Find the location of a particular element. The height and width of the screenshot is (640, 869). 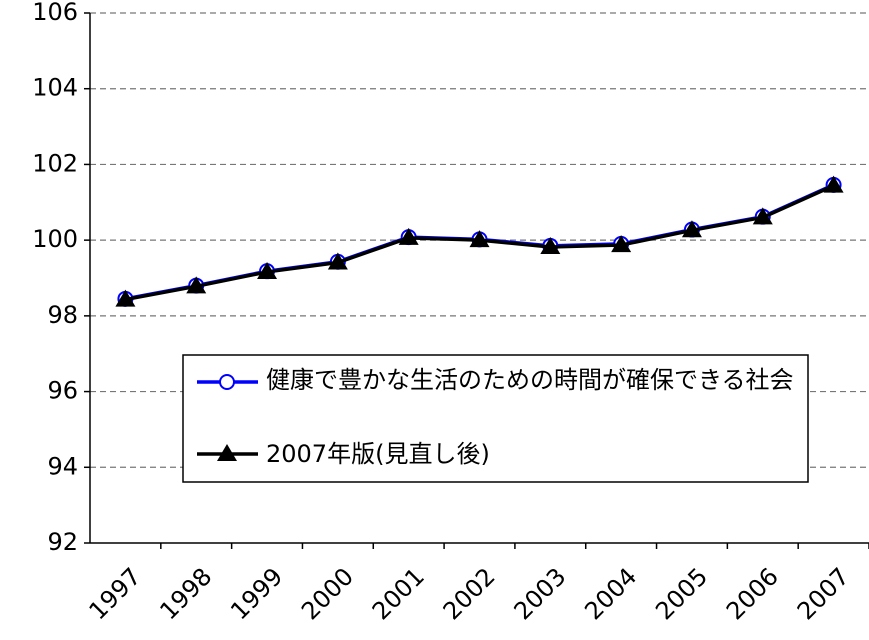

legend-box is located at coordinates (495, 418).